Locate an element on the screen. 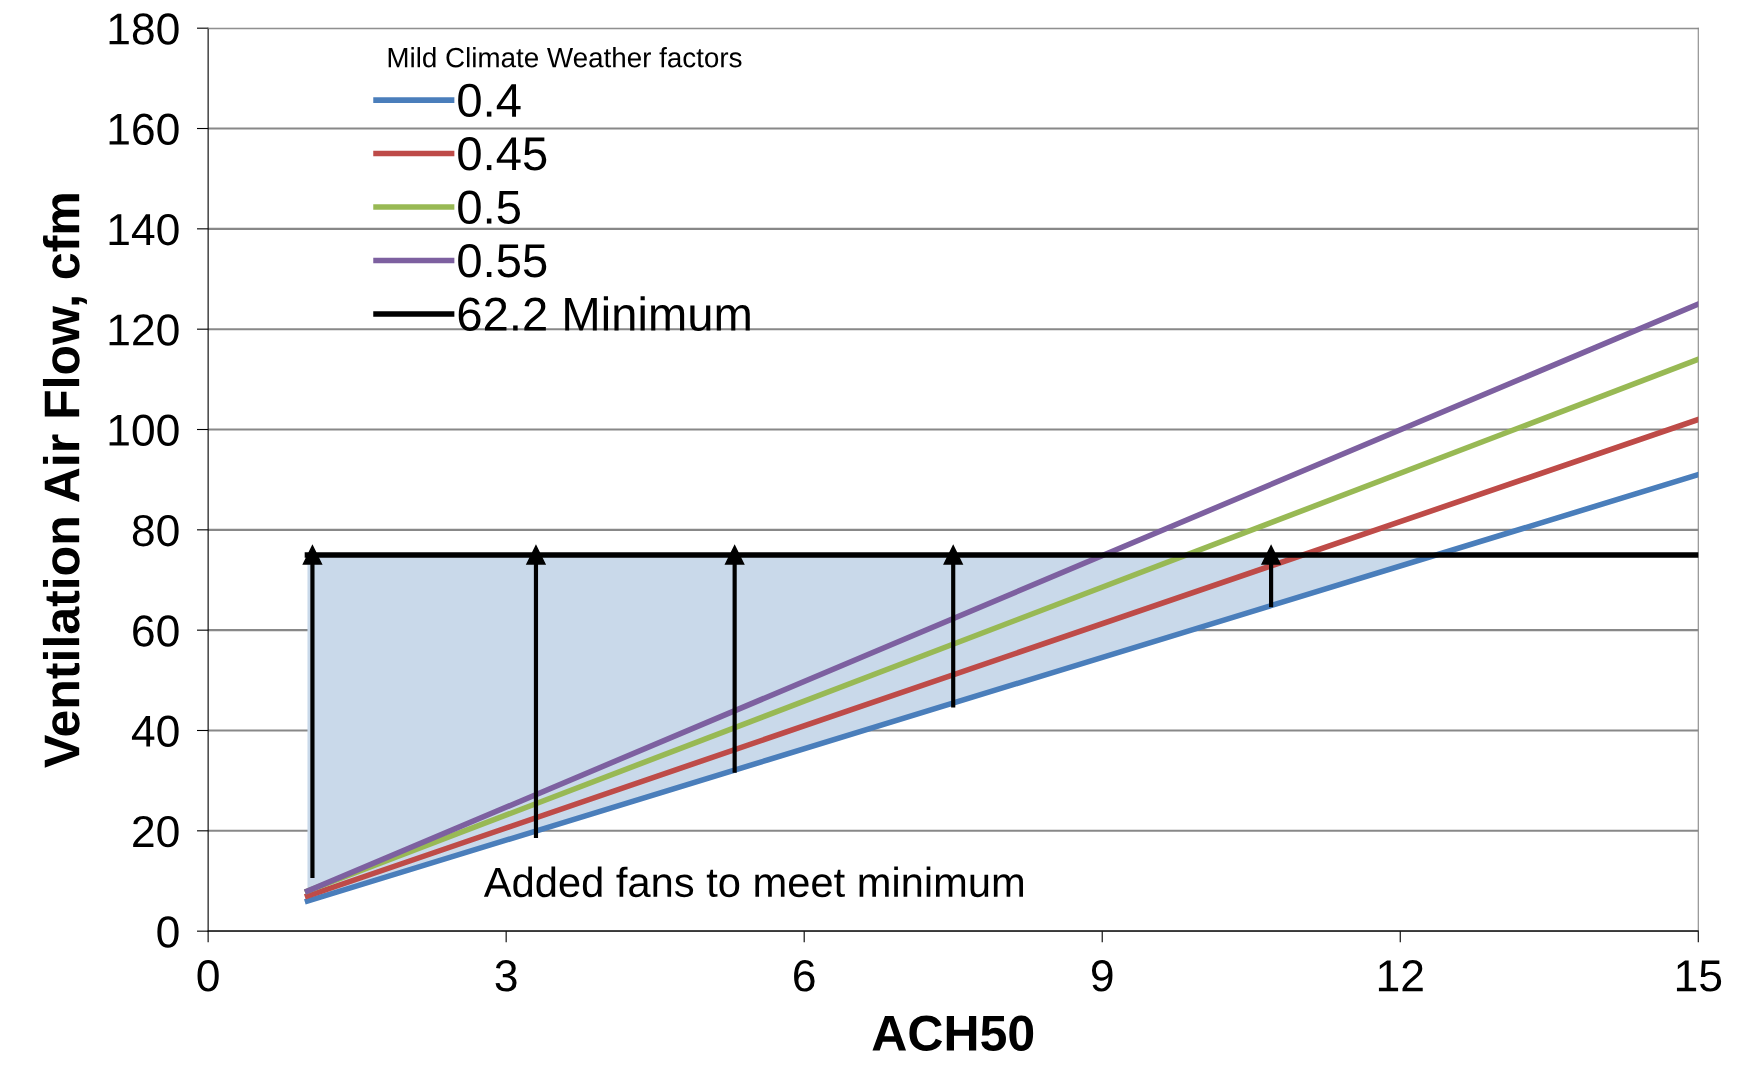 Image resolution: width=1749 pixels, height=1084 pixels. x-tick-label: 0 is located at coordinates (208, 976).